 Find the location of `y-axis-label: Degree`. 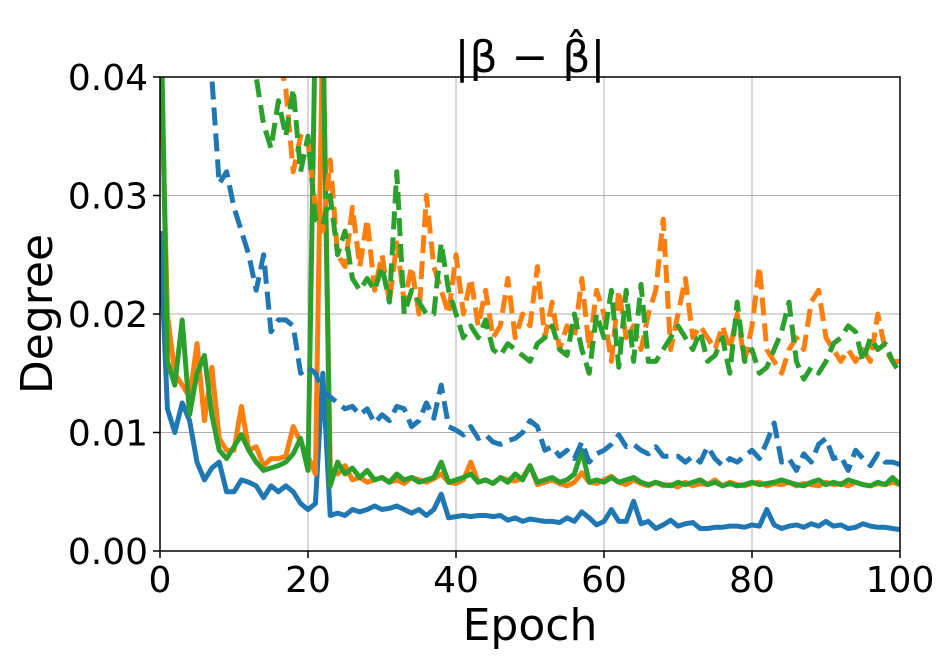

y-axis-label: Degree is located at coordinates (37, 314).